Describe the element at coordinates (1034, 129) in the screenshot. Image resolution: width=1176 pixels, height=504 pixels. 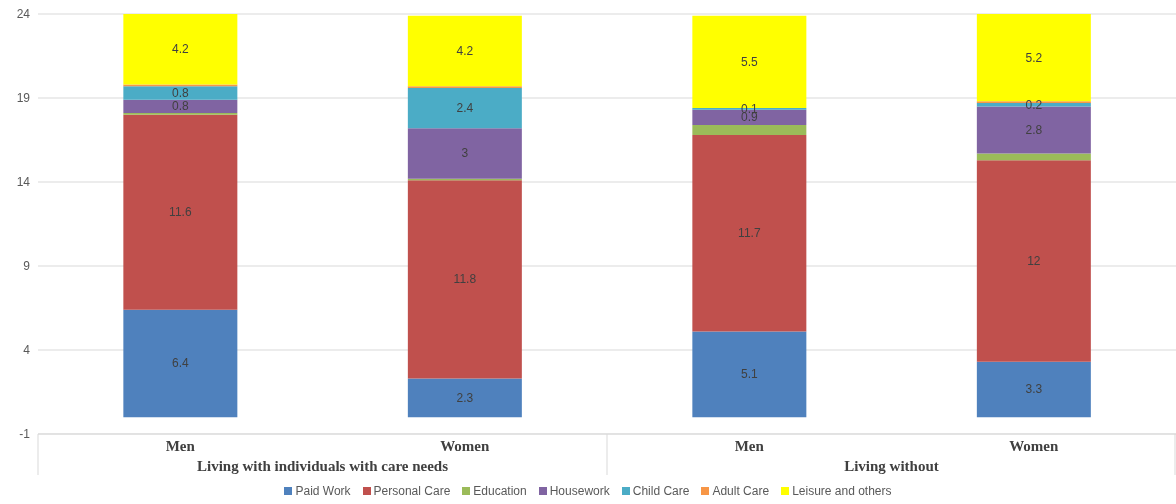
I see `data-label: 2.8` at that location.